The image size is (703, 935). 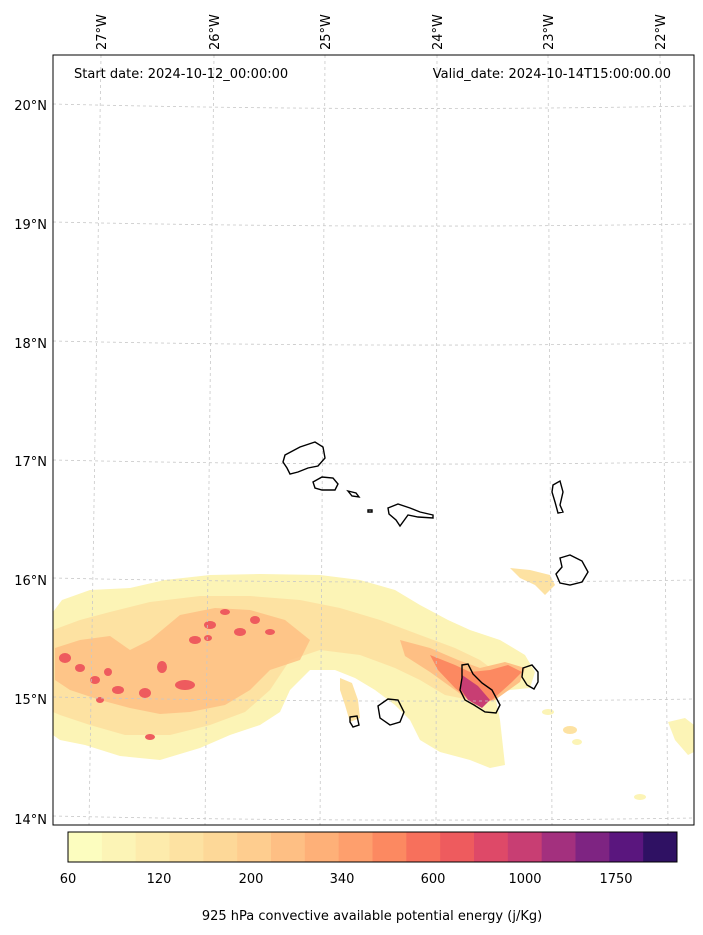 I want to click on colorbar-tick: 120, so click(x=159, y=879).